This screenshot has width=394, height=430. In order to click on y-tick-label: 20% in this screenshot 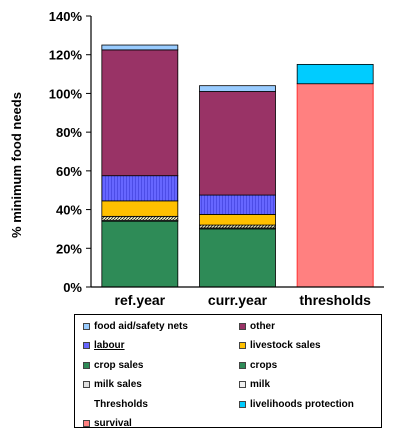, I will do `click(69, 248)`.